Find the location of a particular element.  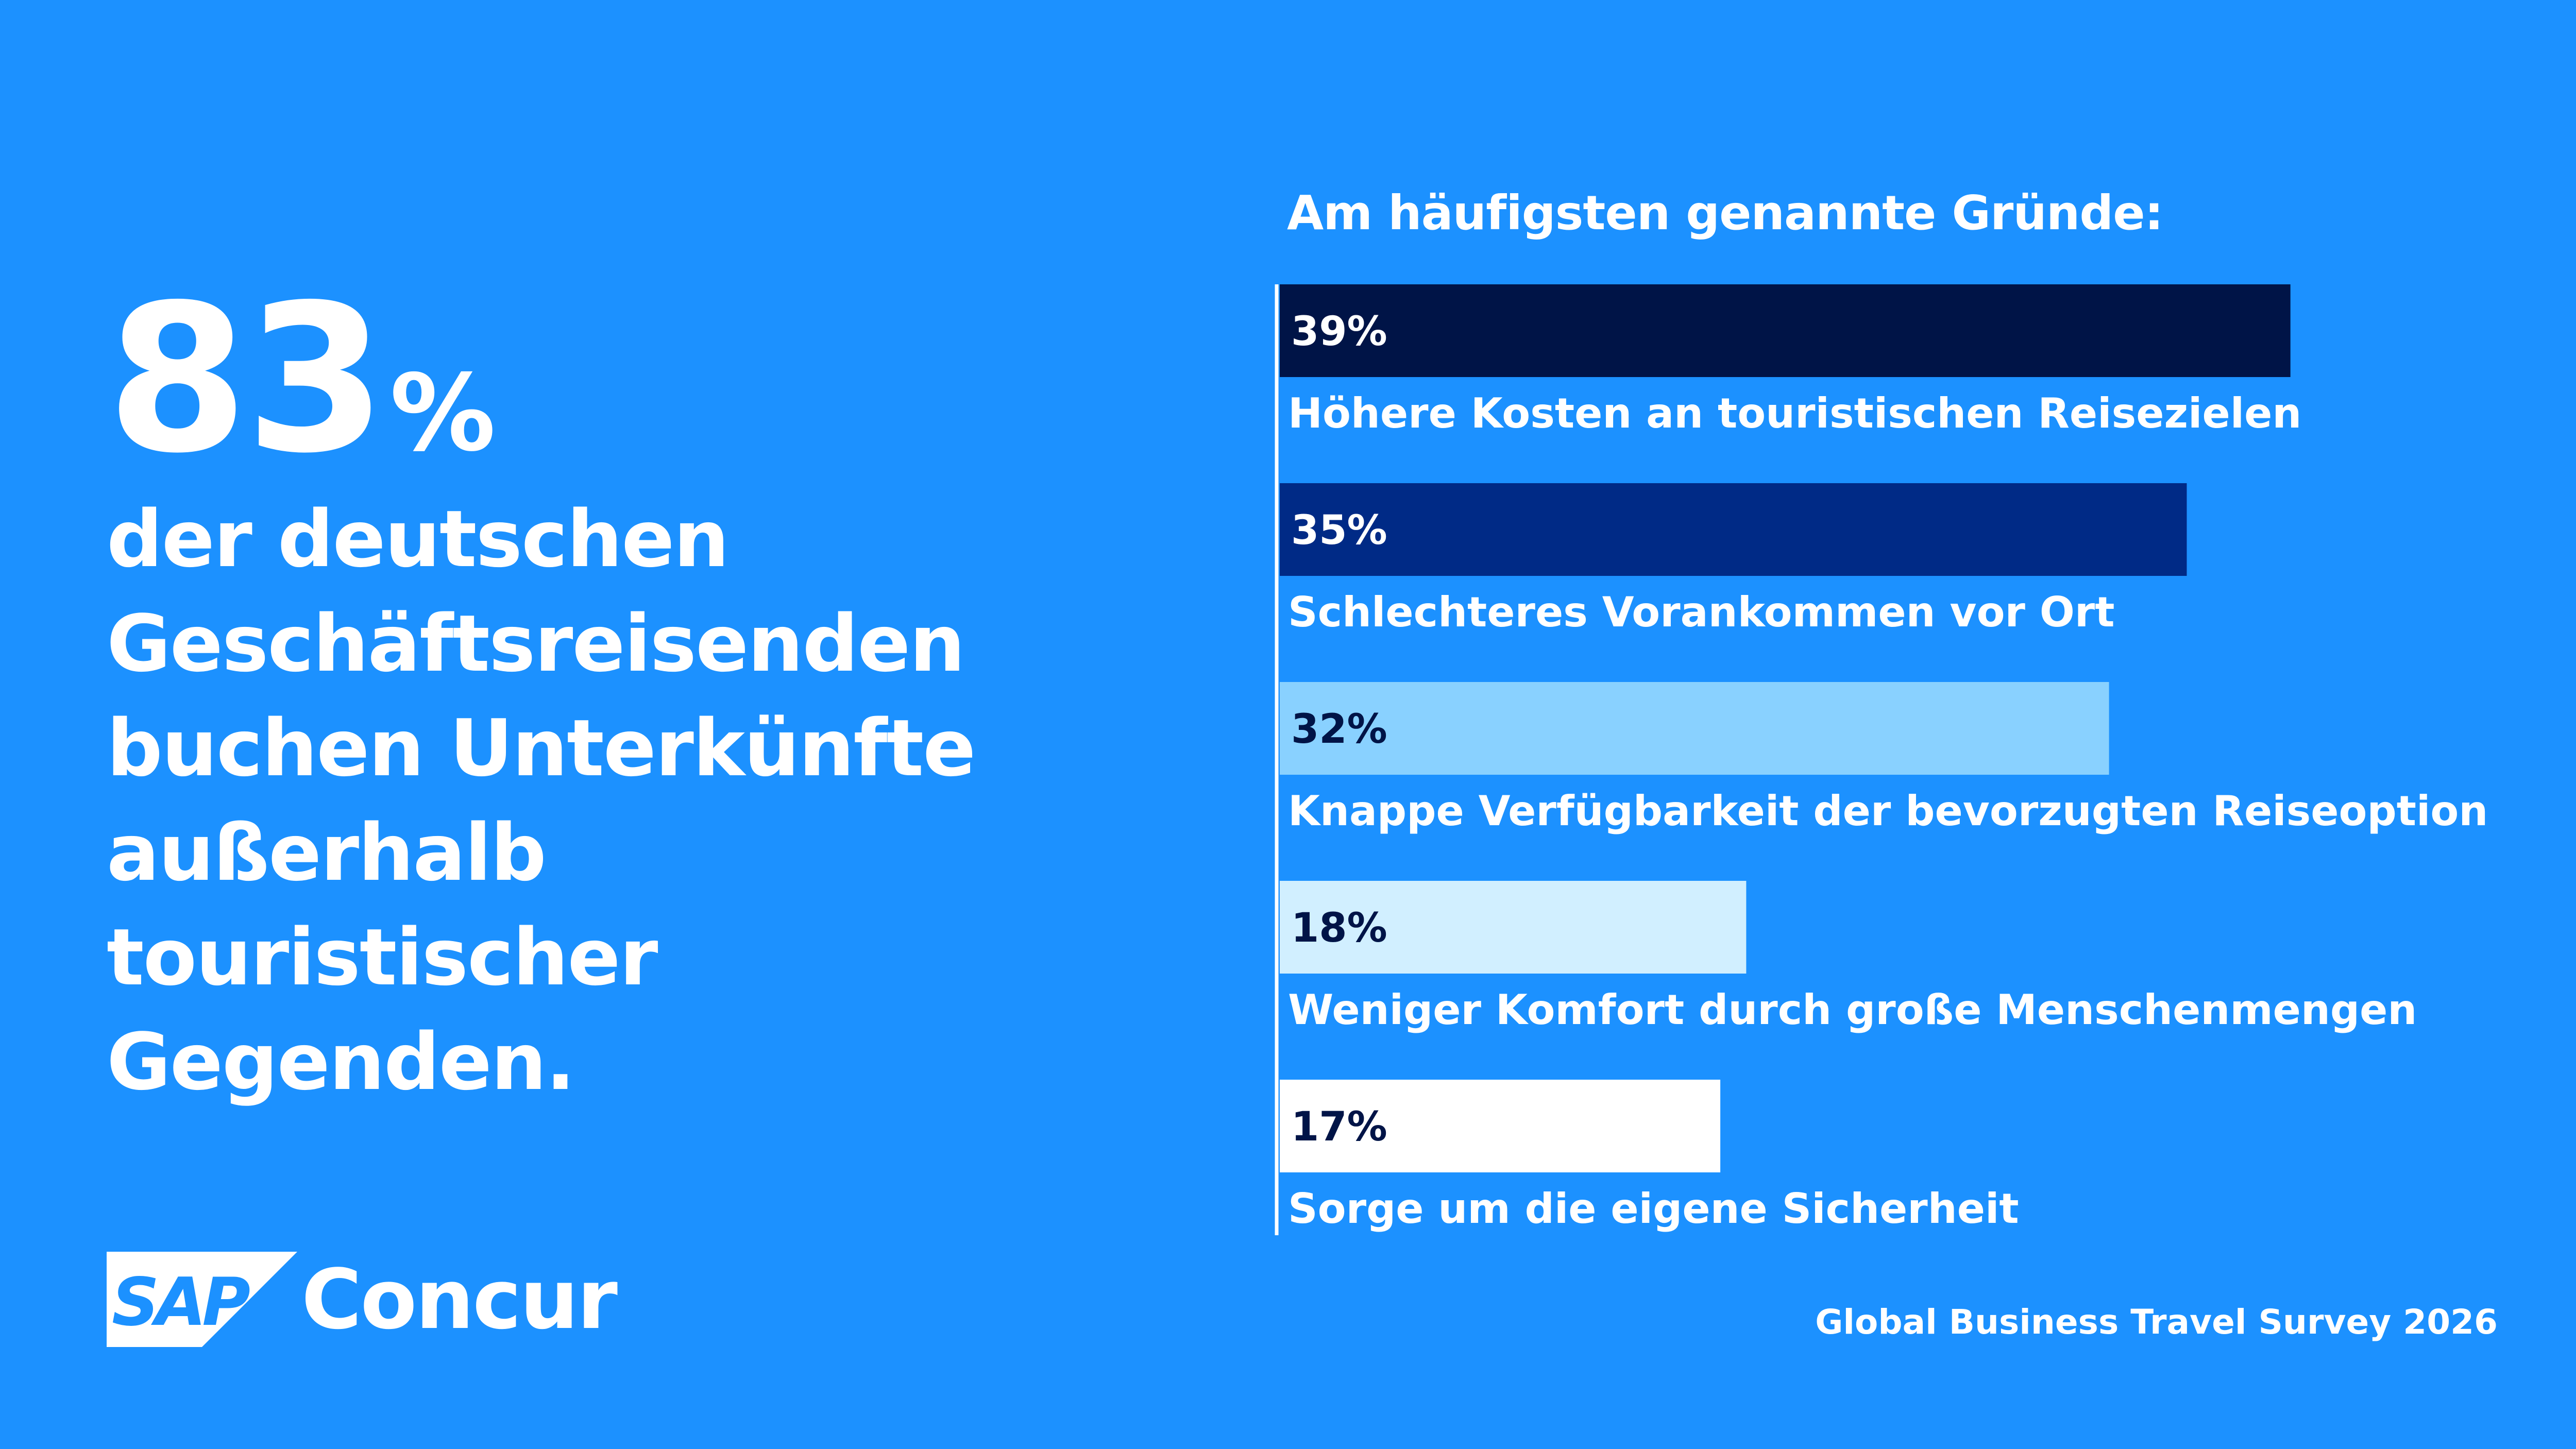

source-note: Global Business Travel Survey 2026 is located at coordinates (2157, 1322).